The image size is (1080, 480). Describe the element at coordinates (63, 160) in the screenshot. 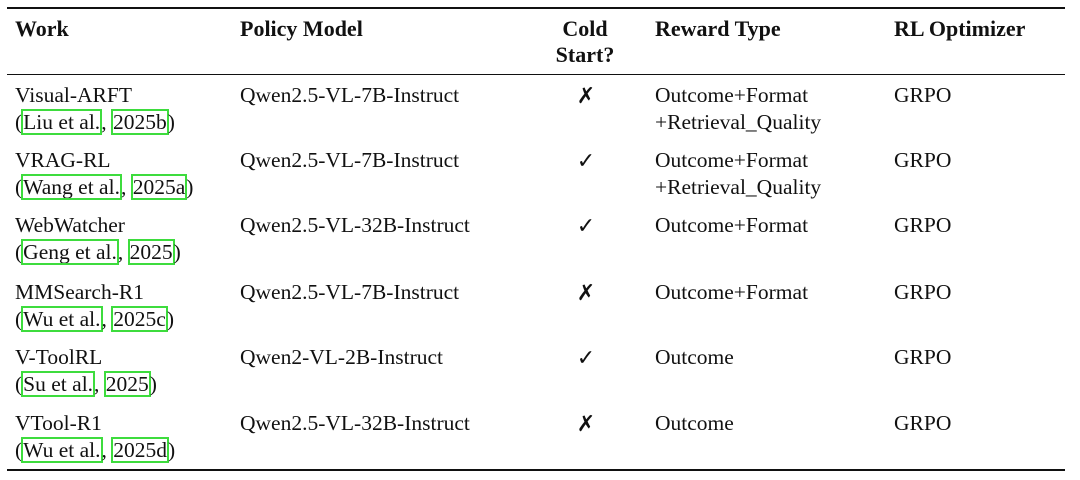

I see `work-name: VRAG-RL` at that location.